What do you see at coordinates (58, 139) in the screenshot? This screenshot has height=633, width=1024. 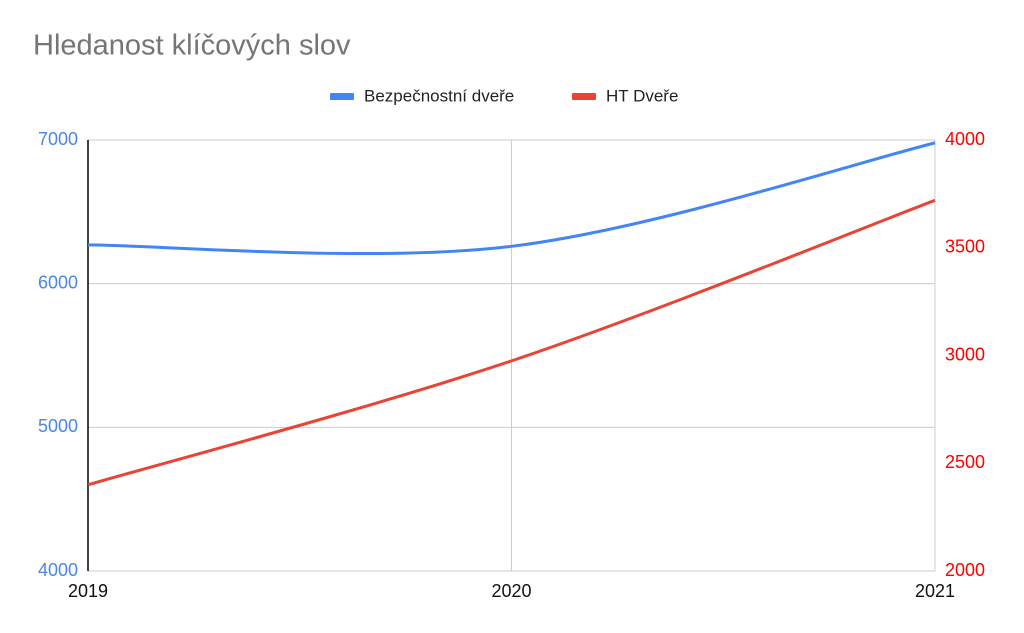 I see `y-tick-label: 7000` at bounding box center [58, 139].